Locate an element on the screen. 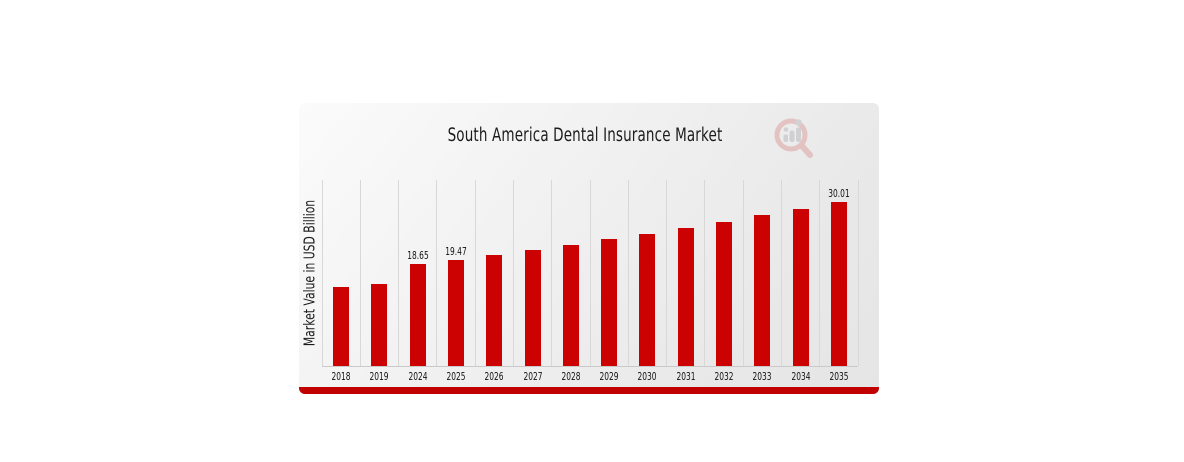 This screenshot has width=1184, height=462. category-column-2024: 18.65 2024 is located at coordinates (418, 281).